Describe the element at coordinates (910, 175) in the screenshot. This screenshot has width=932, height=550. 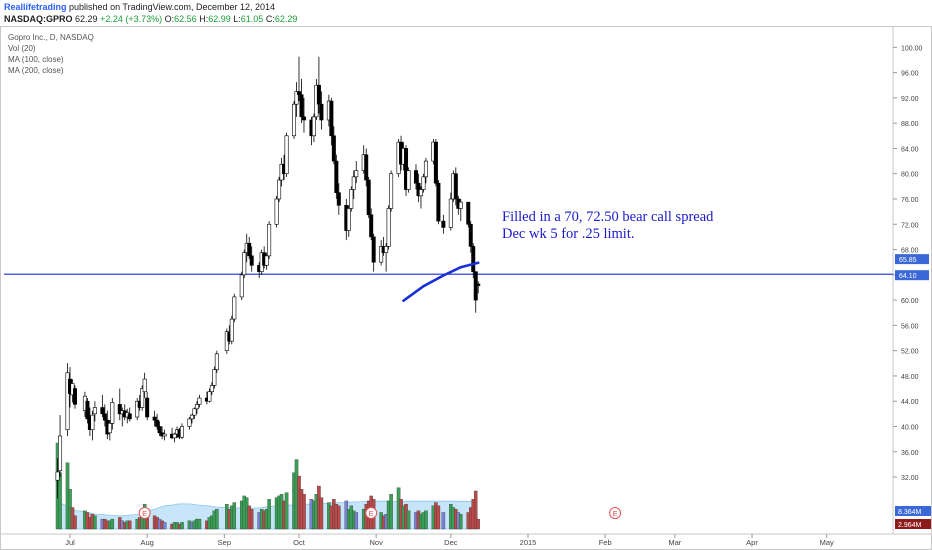
I see `y-tick-label: 80.00` at that location.